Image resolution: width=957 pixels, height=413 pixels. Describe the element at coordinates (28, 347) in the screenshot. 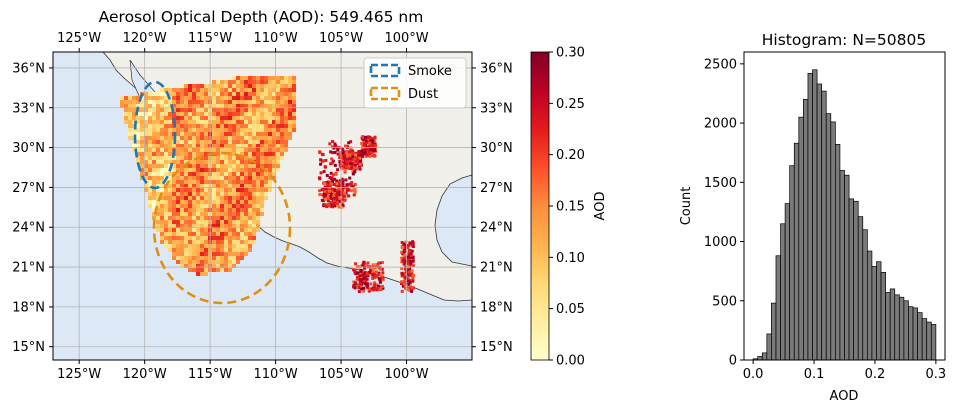

I see `map-lat-label-left: 15°N` at that location.